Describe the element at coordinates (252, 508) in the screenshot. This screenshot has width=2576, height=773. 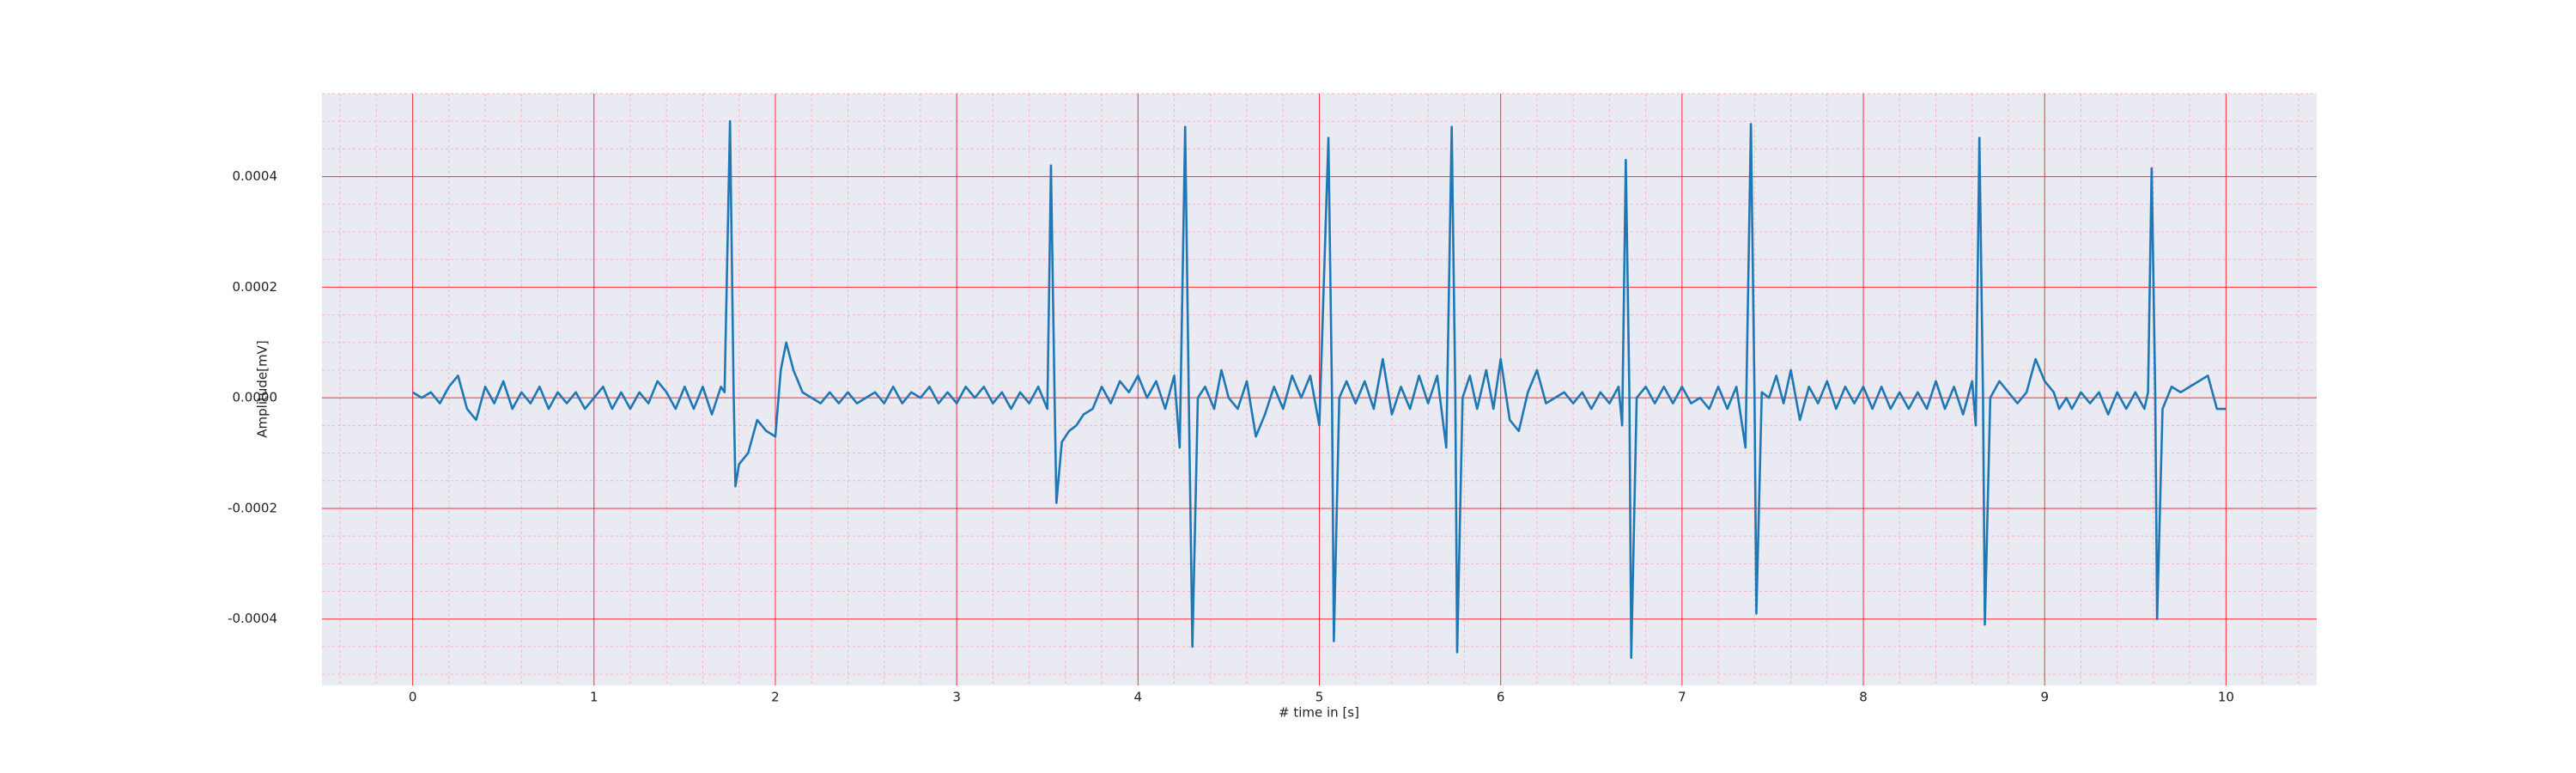
I see `y-tick-label: -0.0002` at that location.